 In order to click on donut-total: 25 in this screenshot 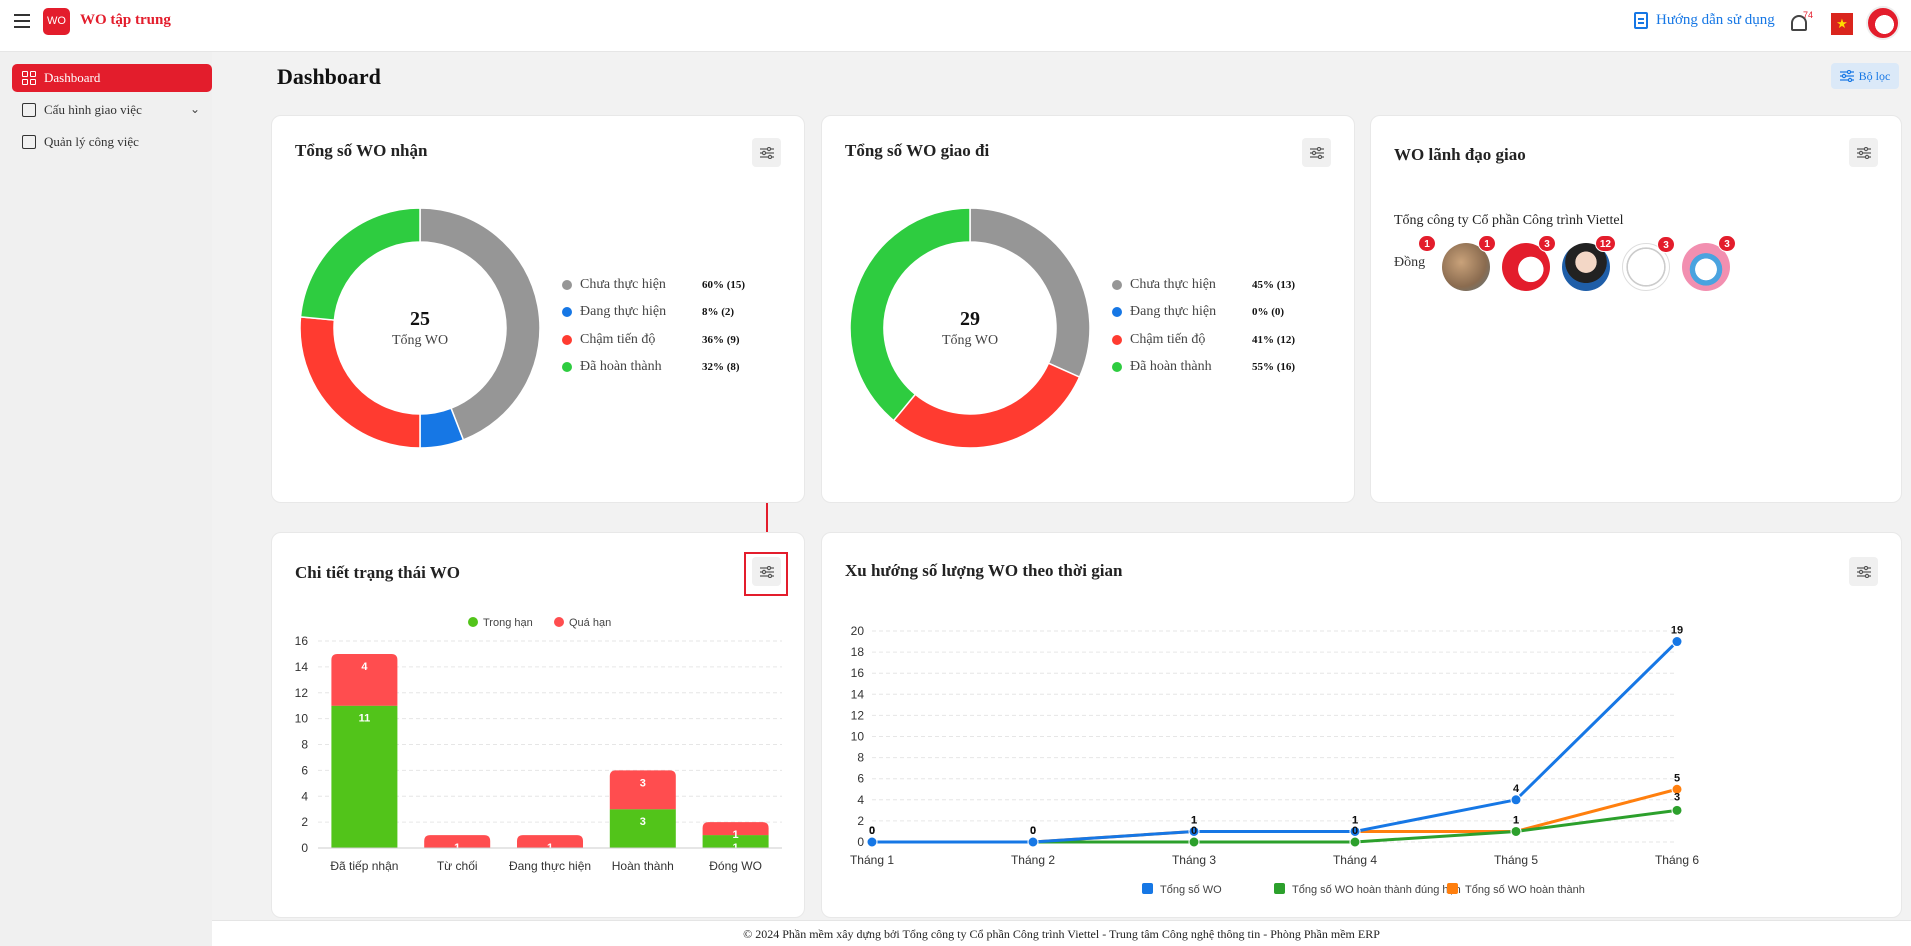, I will do `click(420, 318)`.